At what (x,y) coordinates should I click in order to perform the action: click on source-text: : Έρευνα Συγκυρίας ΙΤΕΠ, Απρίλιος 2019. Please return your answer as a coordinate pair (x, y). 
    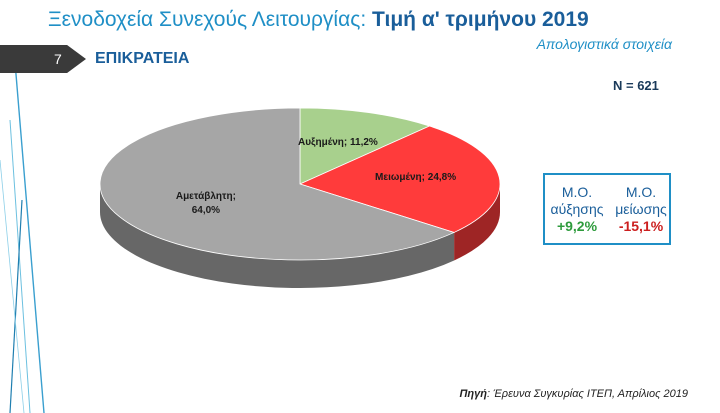
    Looking at the image, I should click on (587, 394).